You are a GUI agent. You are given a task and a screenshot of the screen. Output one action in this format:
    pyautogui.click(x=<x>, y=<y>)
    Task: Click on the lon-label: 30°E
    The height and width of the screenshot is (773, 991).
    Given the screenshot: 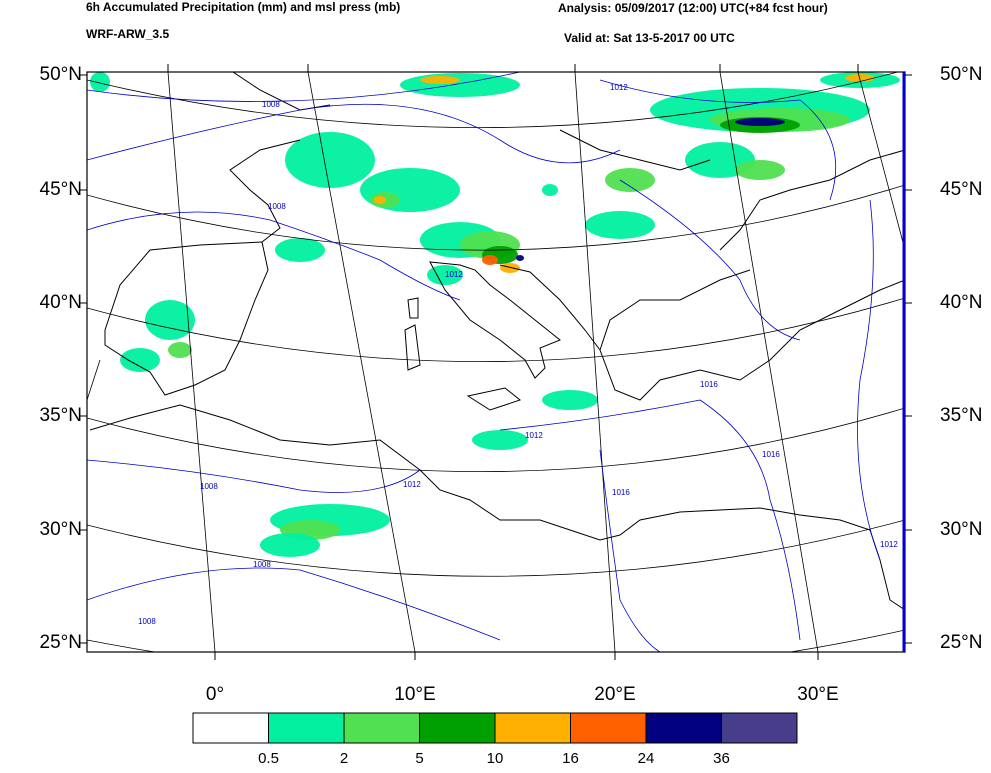 What is the action you would take?
    pyautogui.click(x=817, y=694)
    